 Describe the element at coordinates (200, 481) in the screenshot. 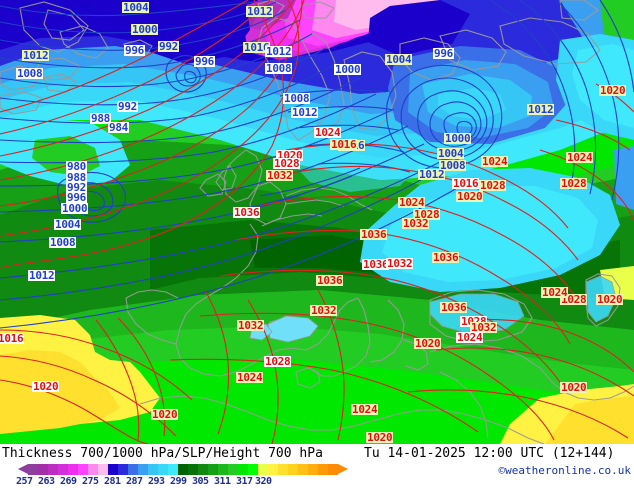

I see `colorbar-tick-label: 305` at that location.